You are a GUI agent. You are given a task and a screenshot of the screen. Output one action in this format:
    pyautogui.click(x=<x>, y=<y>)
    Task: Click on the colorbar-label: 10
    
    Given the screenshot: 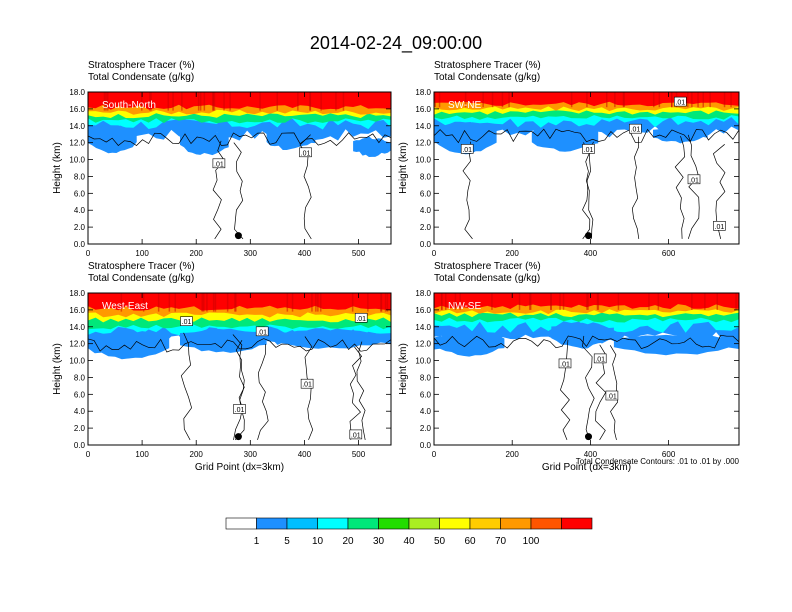 What is the action you would take?
    pyautogui.click(x=318, y=541)
    